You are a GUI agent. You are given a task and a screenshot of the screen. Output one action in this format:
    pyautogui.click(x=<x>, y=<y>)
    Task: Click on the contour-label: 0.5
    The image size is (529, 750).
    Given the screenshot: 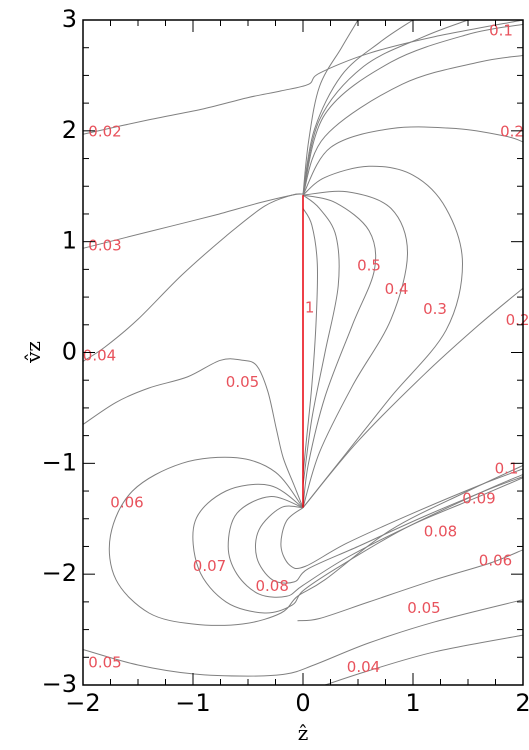 What is the action you would take?
    pyautogui.click(x=369, y=266)
    